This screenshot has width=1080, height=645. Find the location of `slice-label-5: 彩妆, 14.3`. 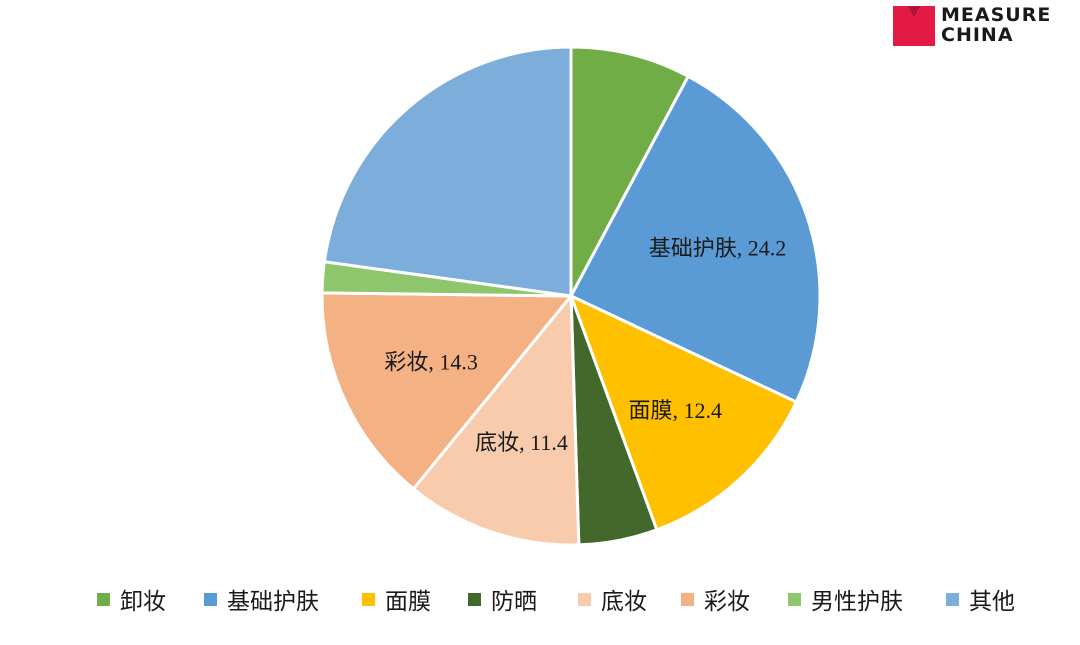

slice-label-5: 彩妆, 14.3 is located at coordinates (431, 361).